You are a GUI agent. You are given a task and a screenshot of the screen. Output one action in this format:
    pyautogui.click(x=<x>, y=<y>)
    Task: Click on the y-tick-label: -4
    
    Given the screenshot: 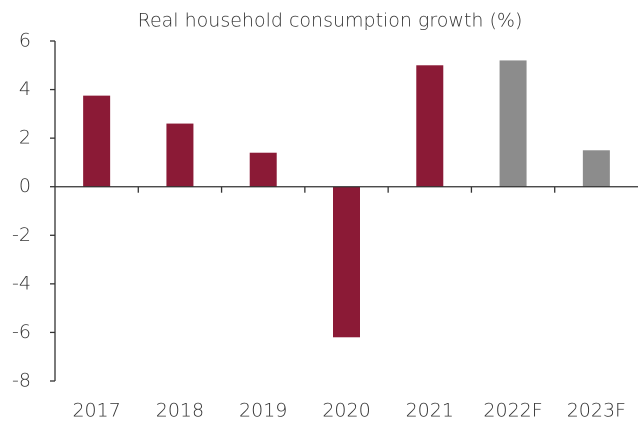 What is the action you would take?
    pyautogui.click(x=21, y=283)
    